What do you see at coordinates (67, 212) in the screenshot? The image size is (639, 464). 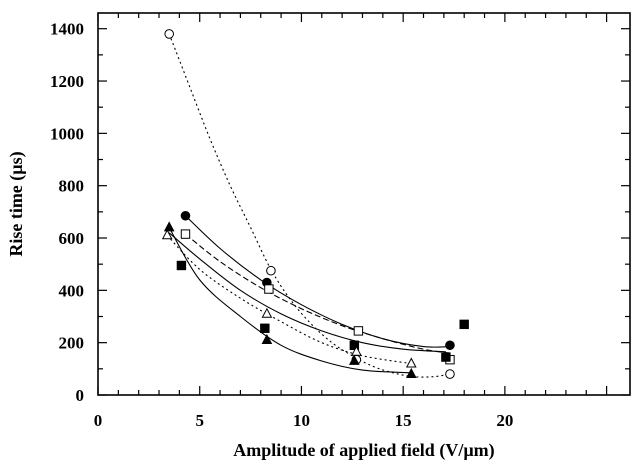 I see `y-axis-tick-labels: 0 200 400 600 800 1000 1200 1400` at bounding box center [67, 212].